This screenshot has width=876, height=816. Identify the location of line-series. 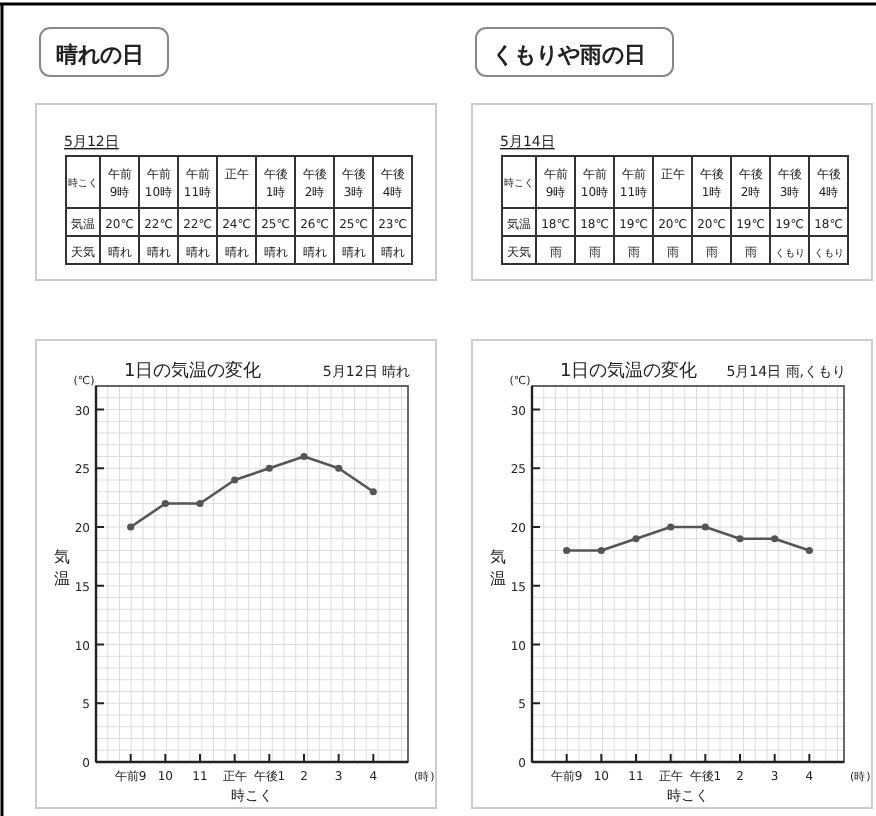
(252, 491).